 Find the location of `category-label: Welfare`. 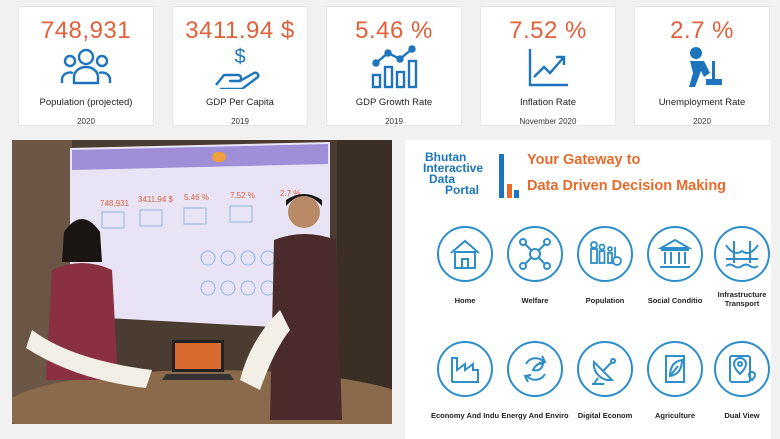

category-label: Welfare is located at coordinates (535, 300).